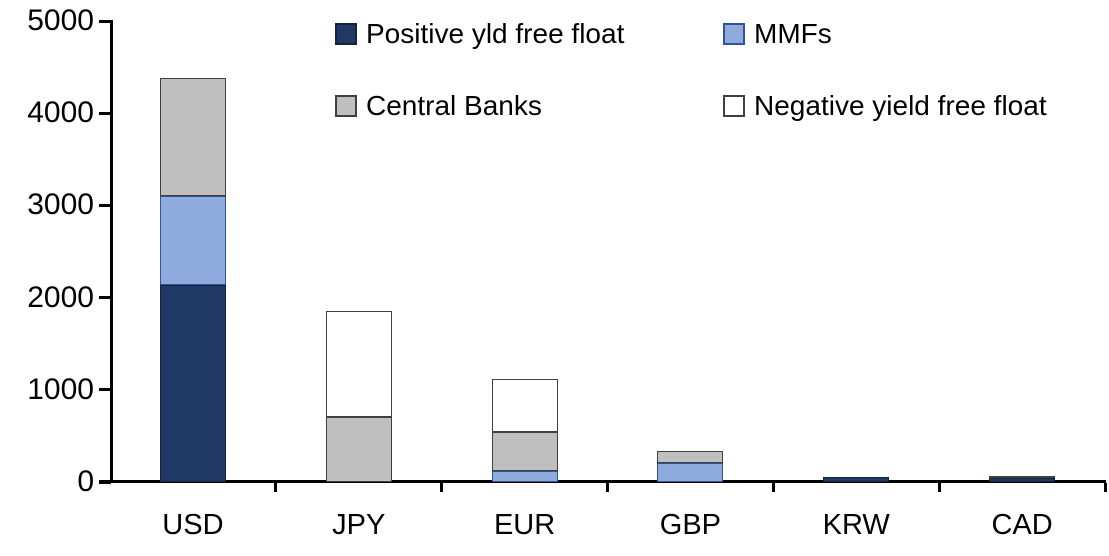 The width and height of the screenshot is (1109, 556). I want to click on legend-swatch-negative-yield-free-float, so click(734, 106).